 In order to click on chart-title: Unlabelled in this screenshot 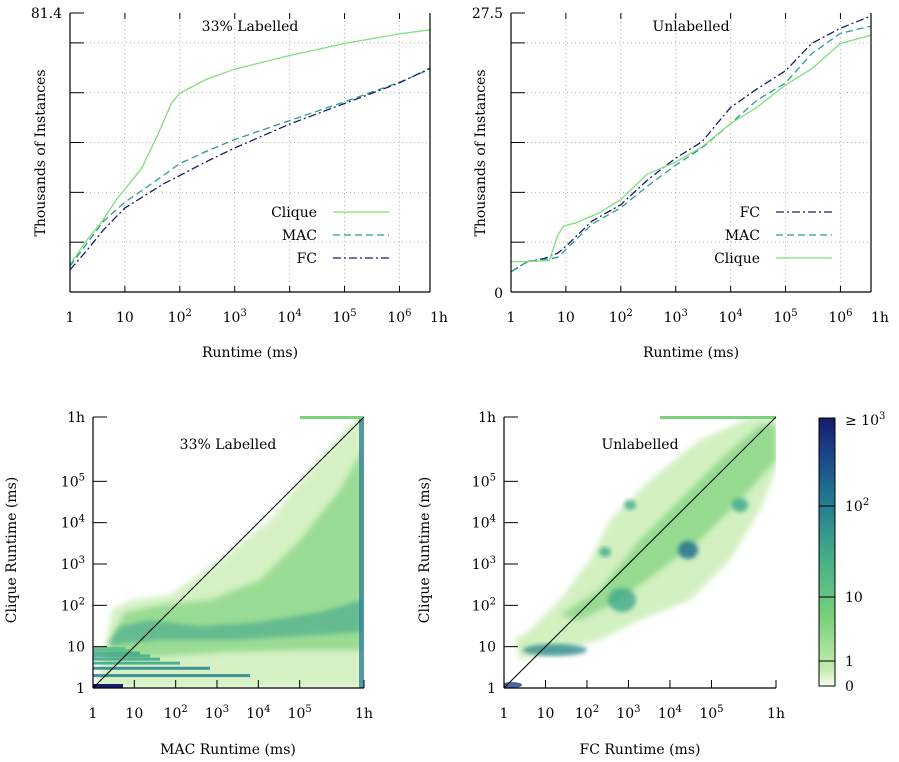, I will do `click(690, 27)`.